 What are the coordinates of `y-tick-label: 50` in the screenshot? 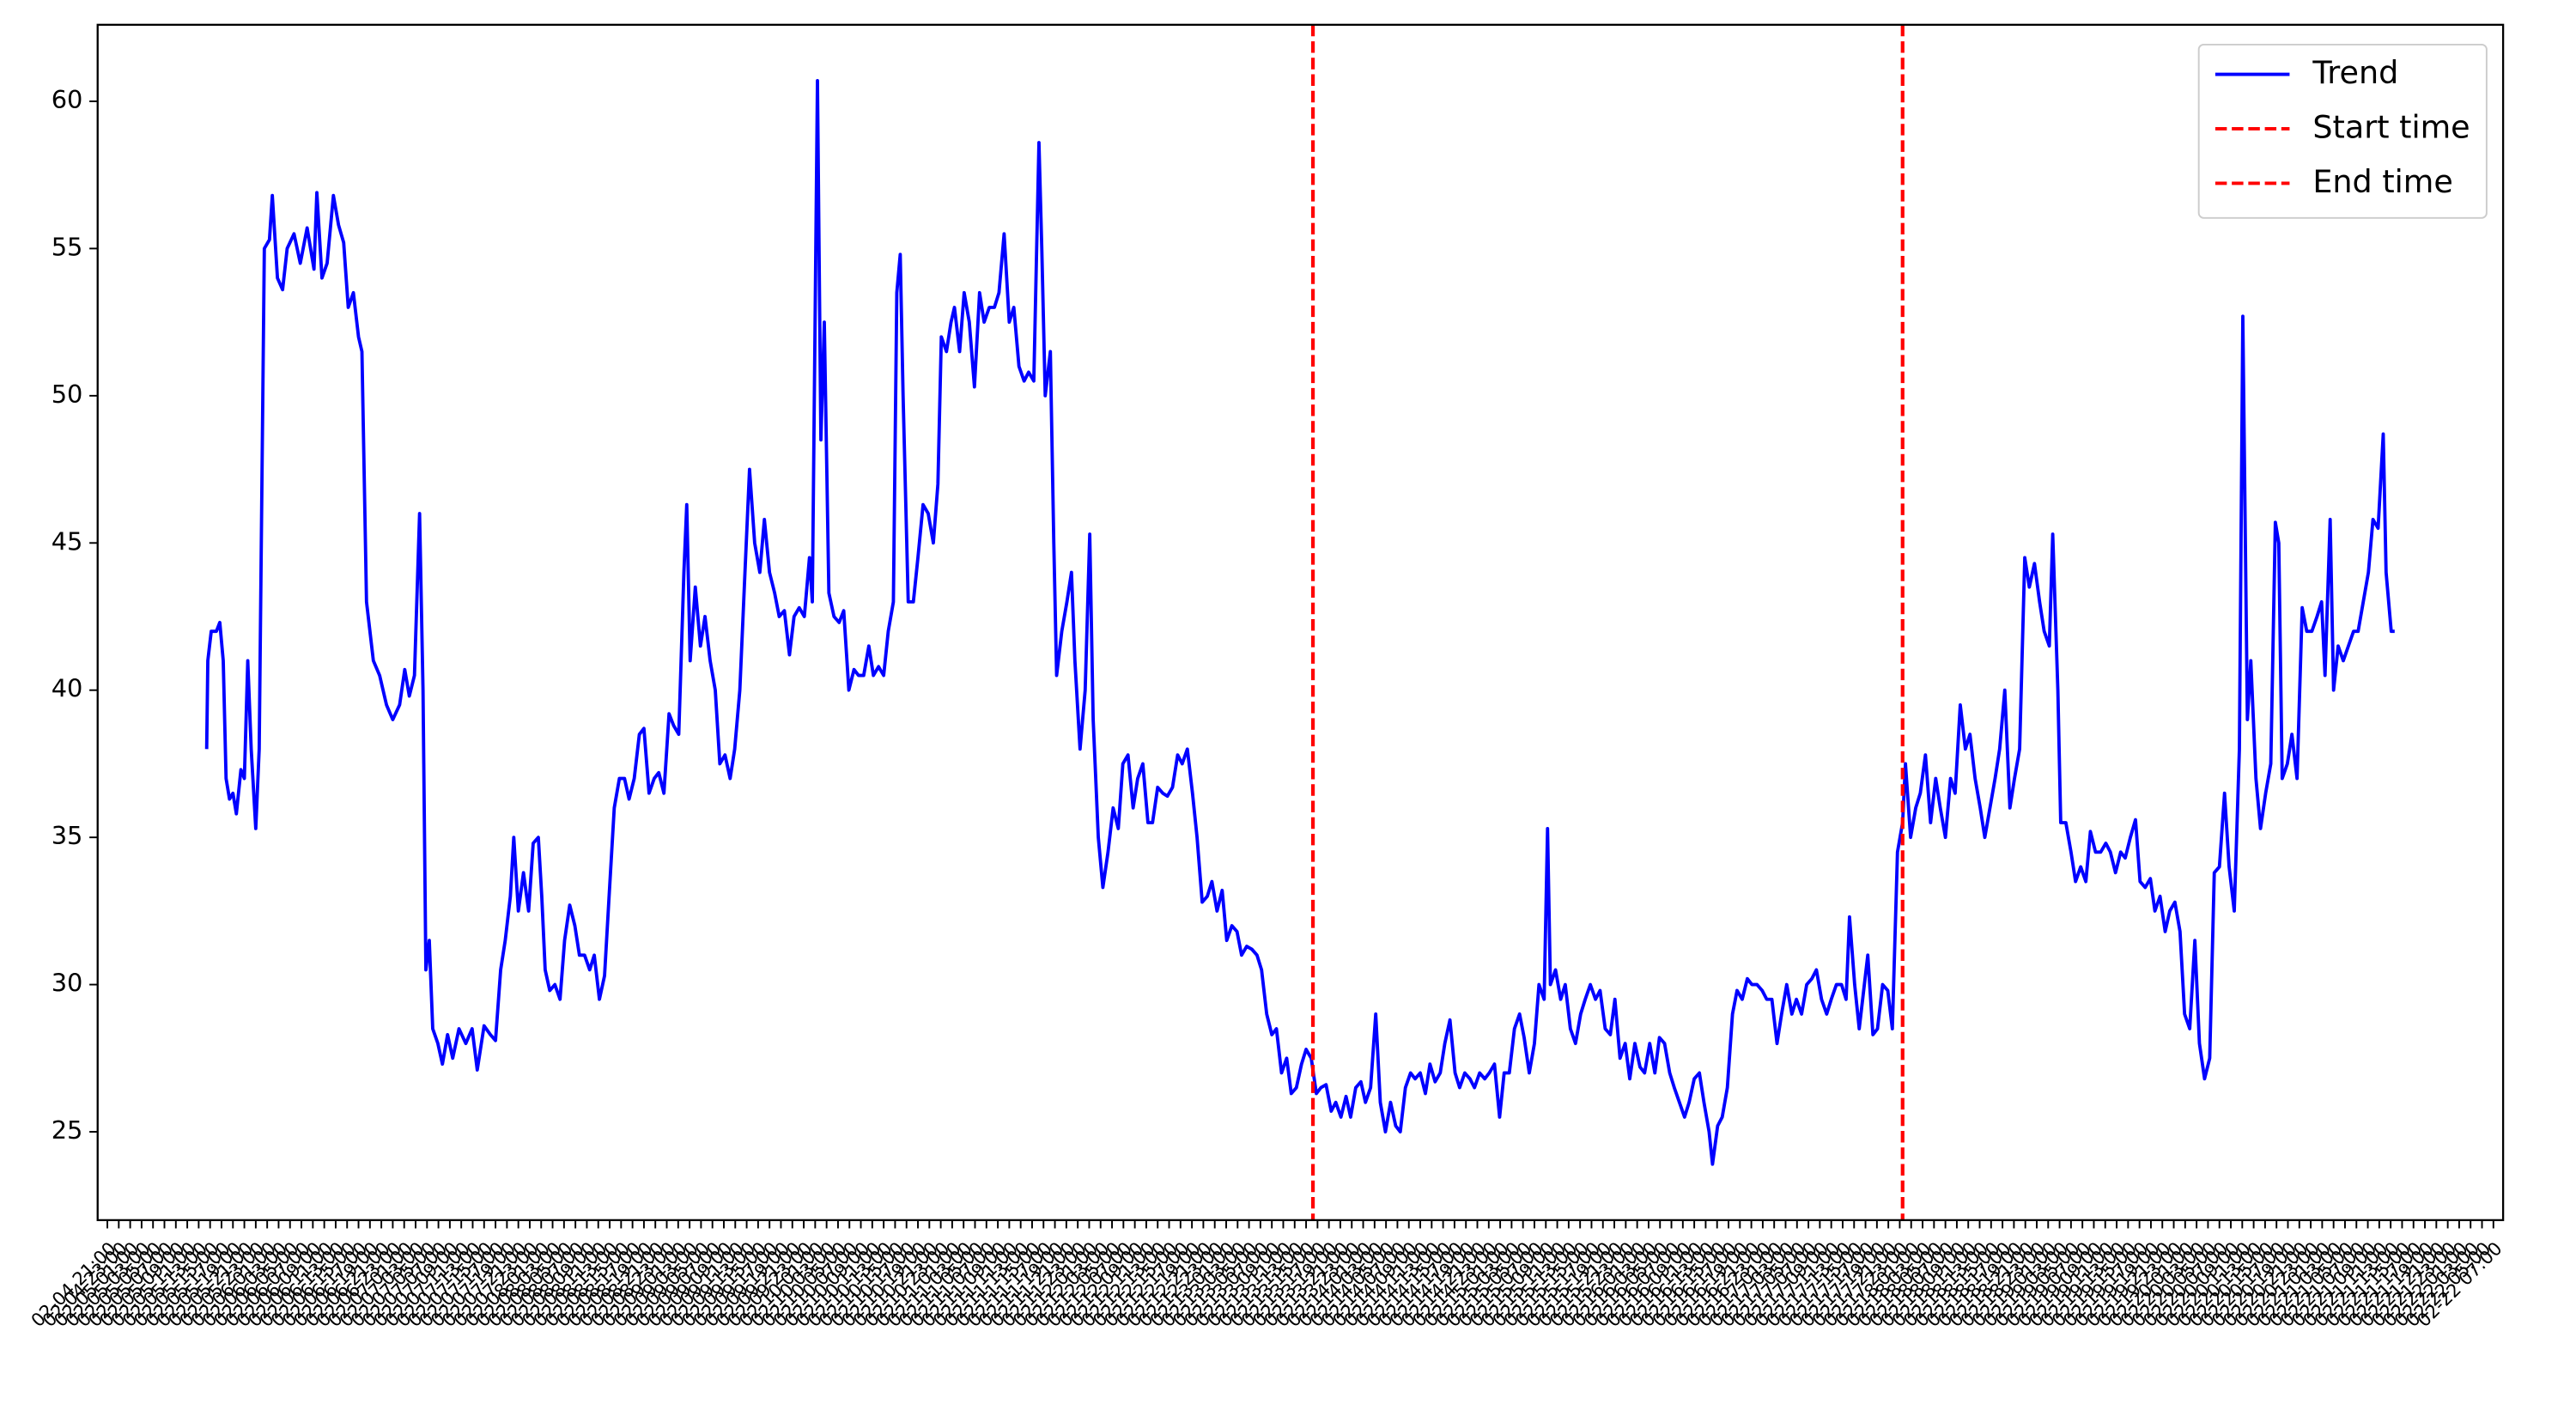 It's located at (67, 395).